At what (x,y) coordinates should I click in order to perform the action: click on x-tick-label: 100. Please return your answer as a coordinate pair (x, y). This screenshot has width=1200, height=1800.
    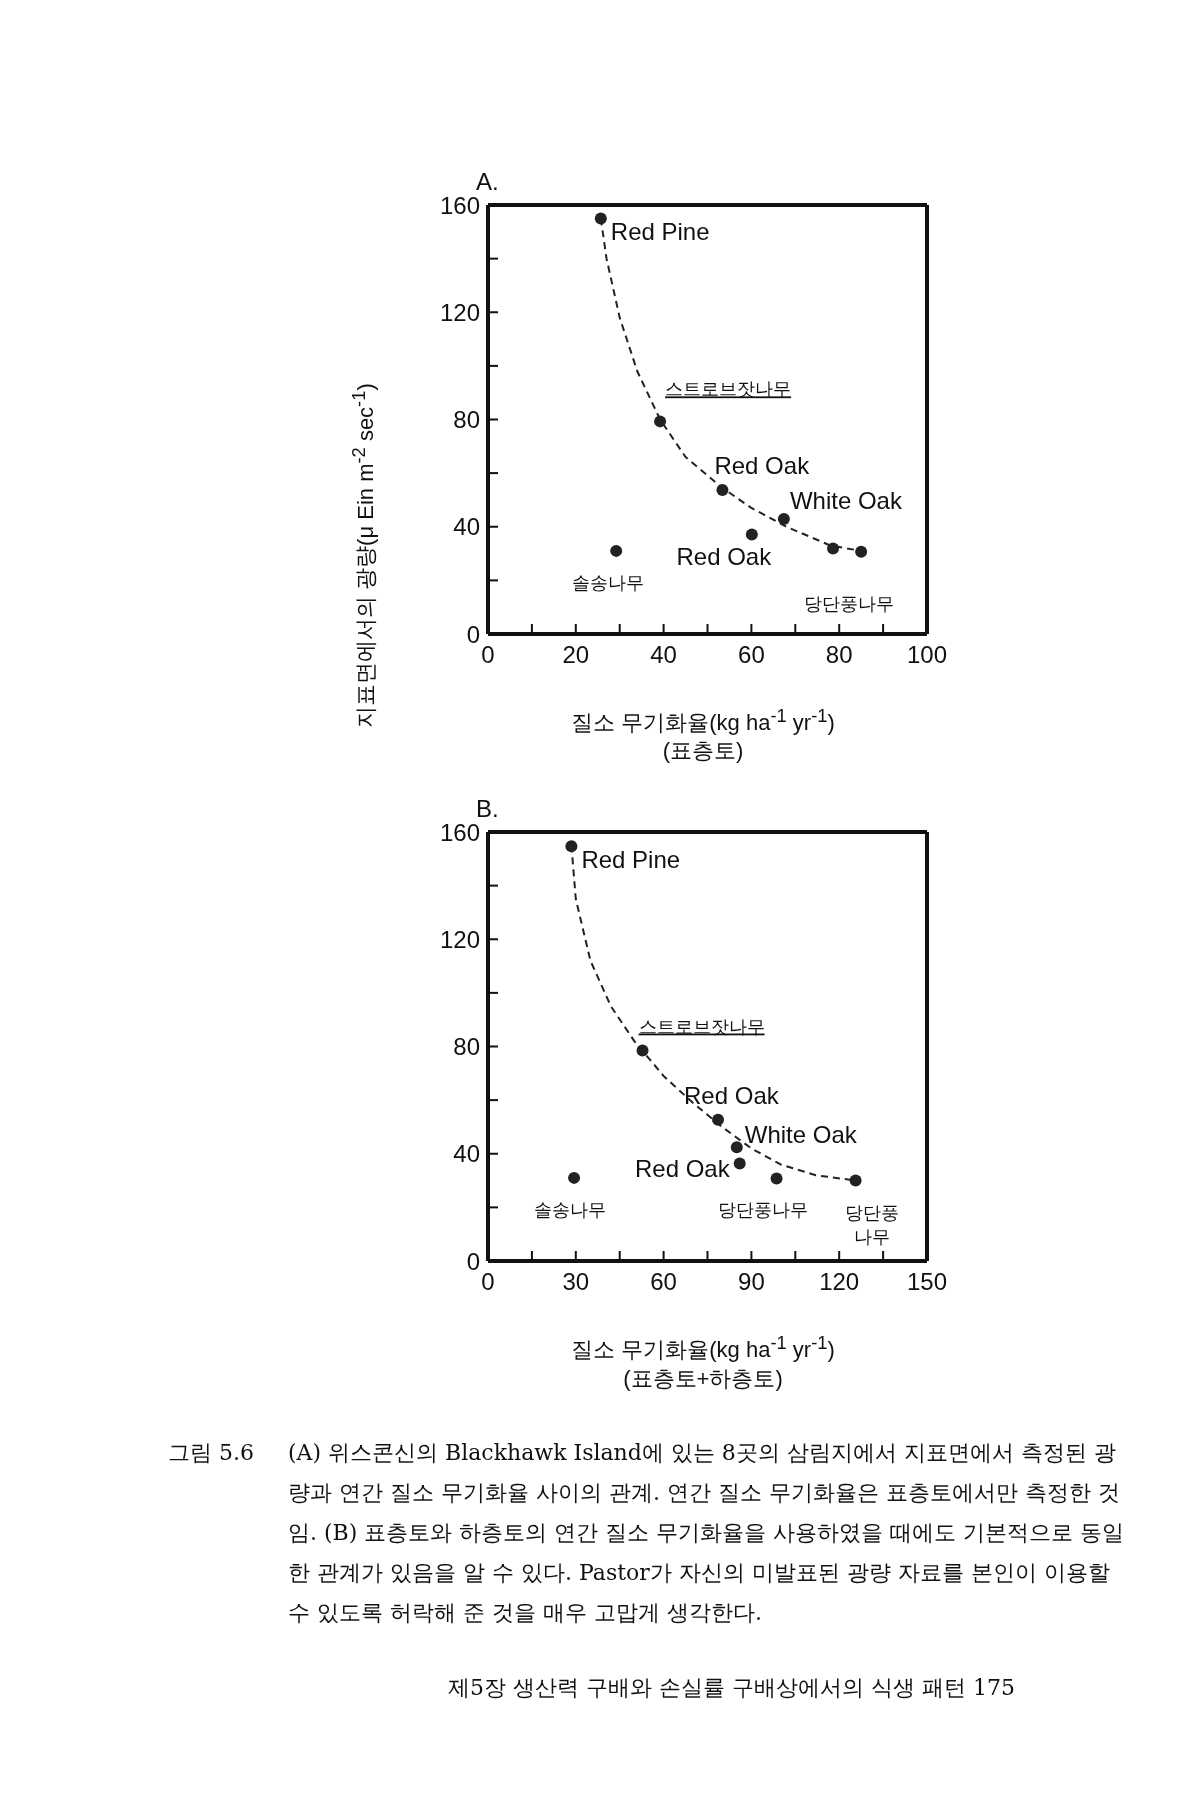
    Looking at the image, I should click on (927, 655).